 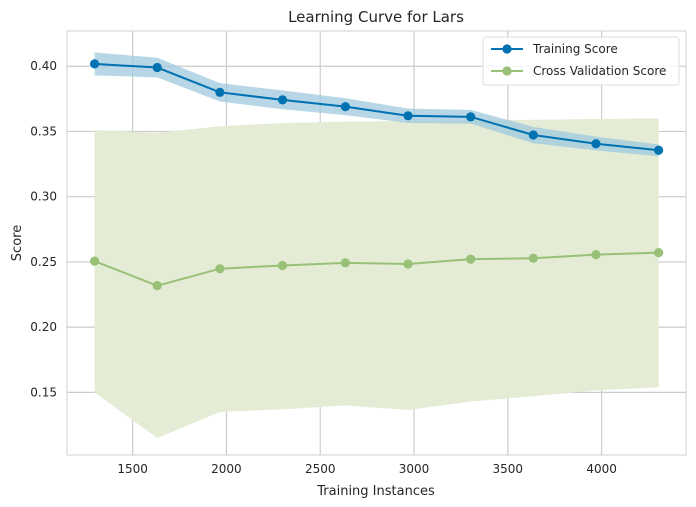 I want to click on y-axis-label: Score, so click(x=17, y=243).